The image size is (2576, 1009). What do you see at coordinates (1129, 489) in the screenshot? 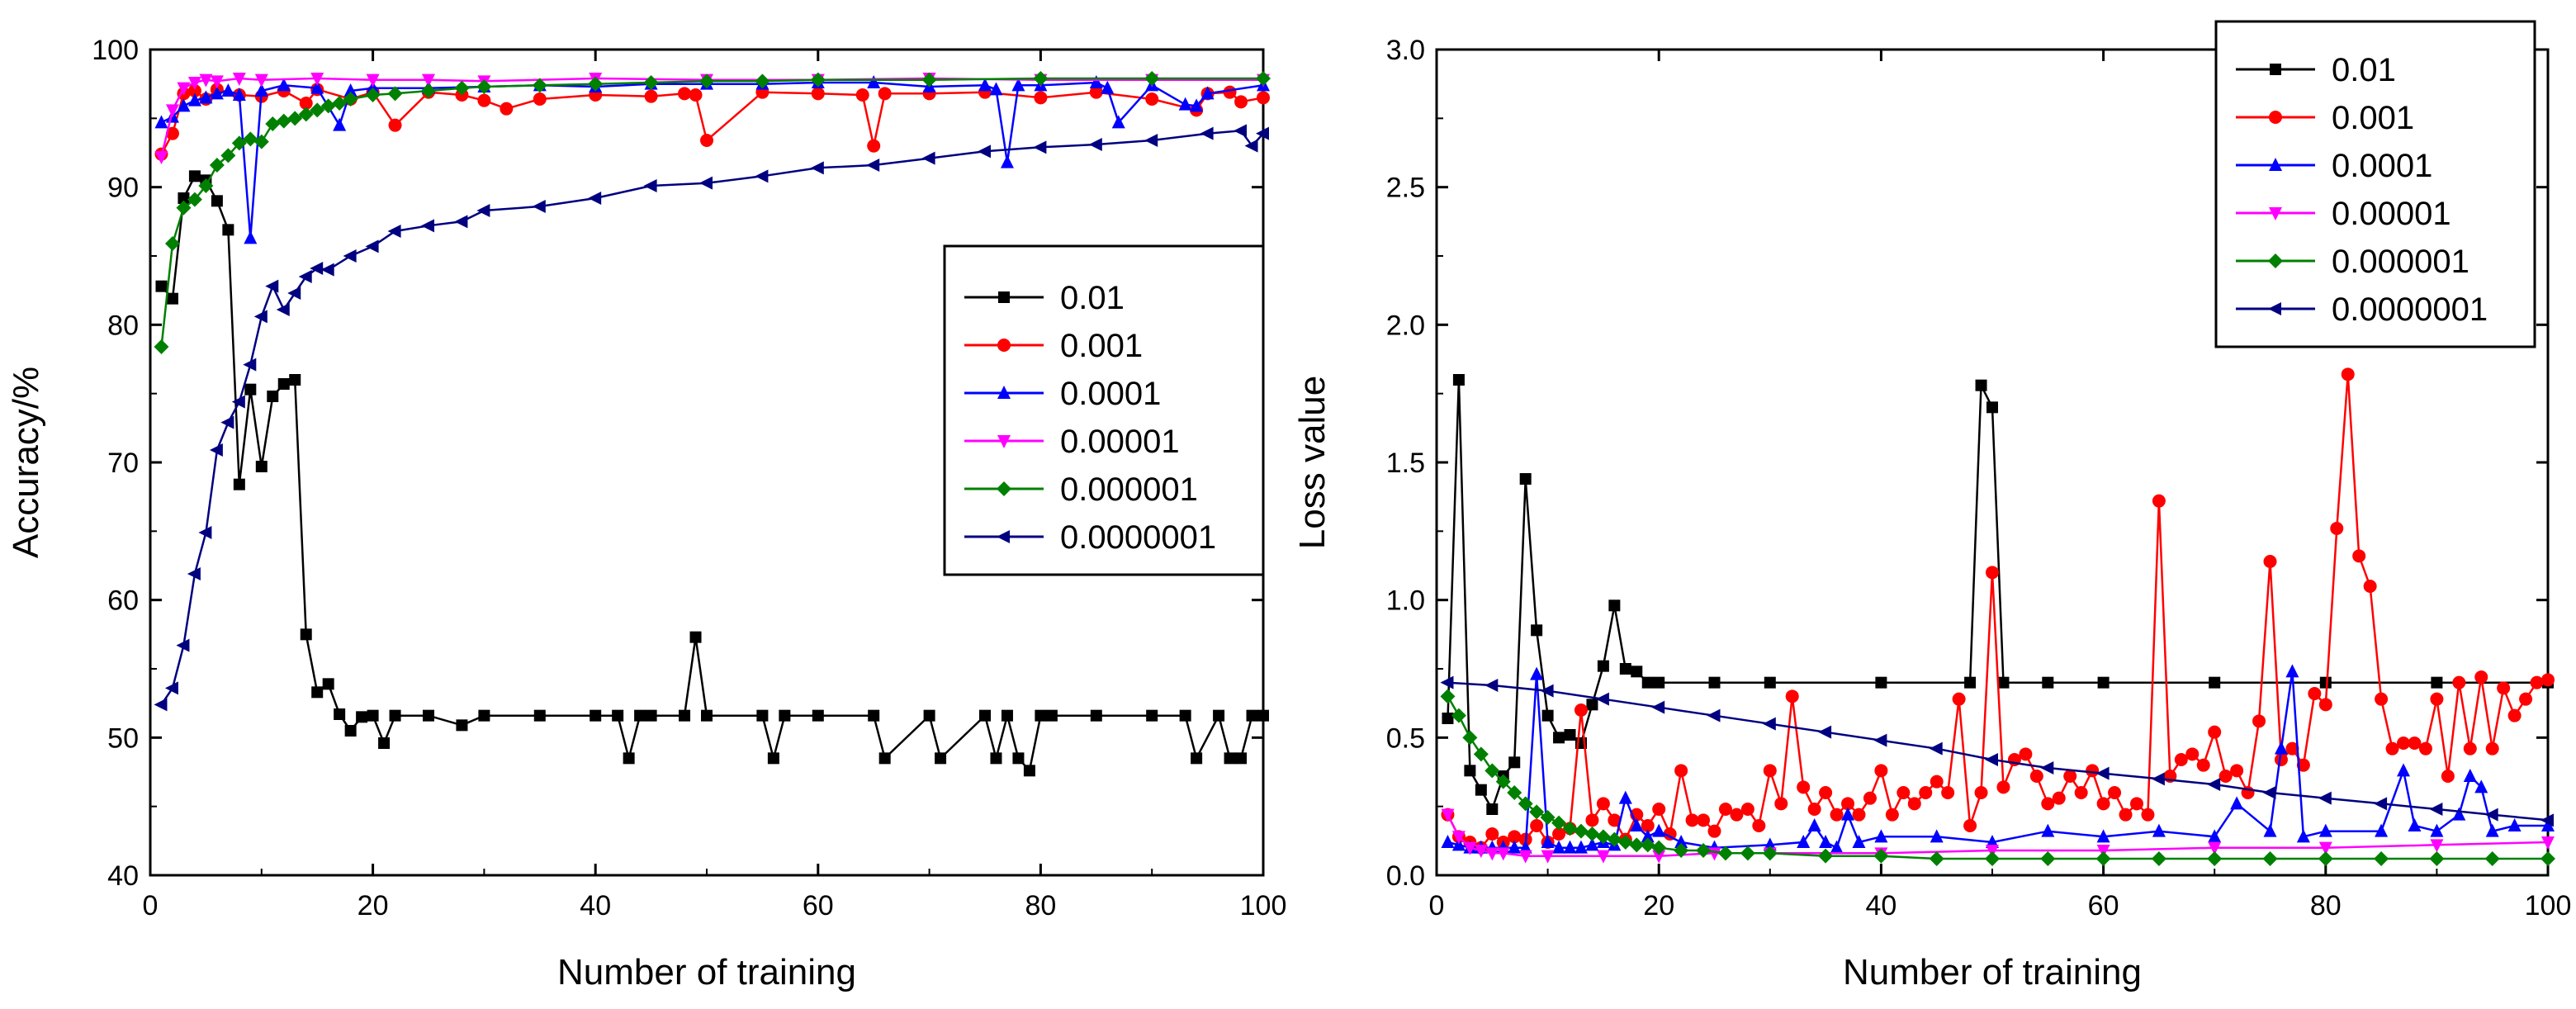
I see `accuracy-legend-label: 0.000001` at bounding box center [1129, 489].